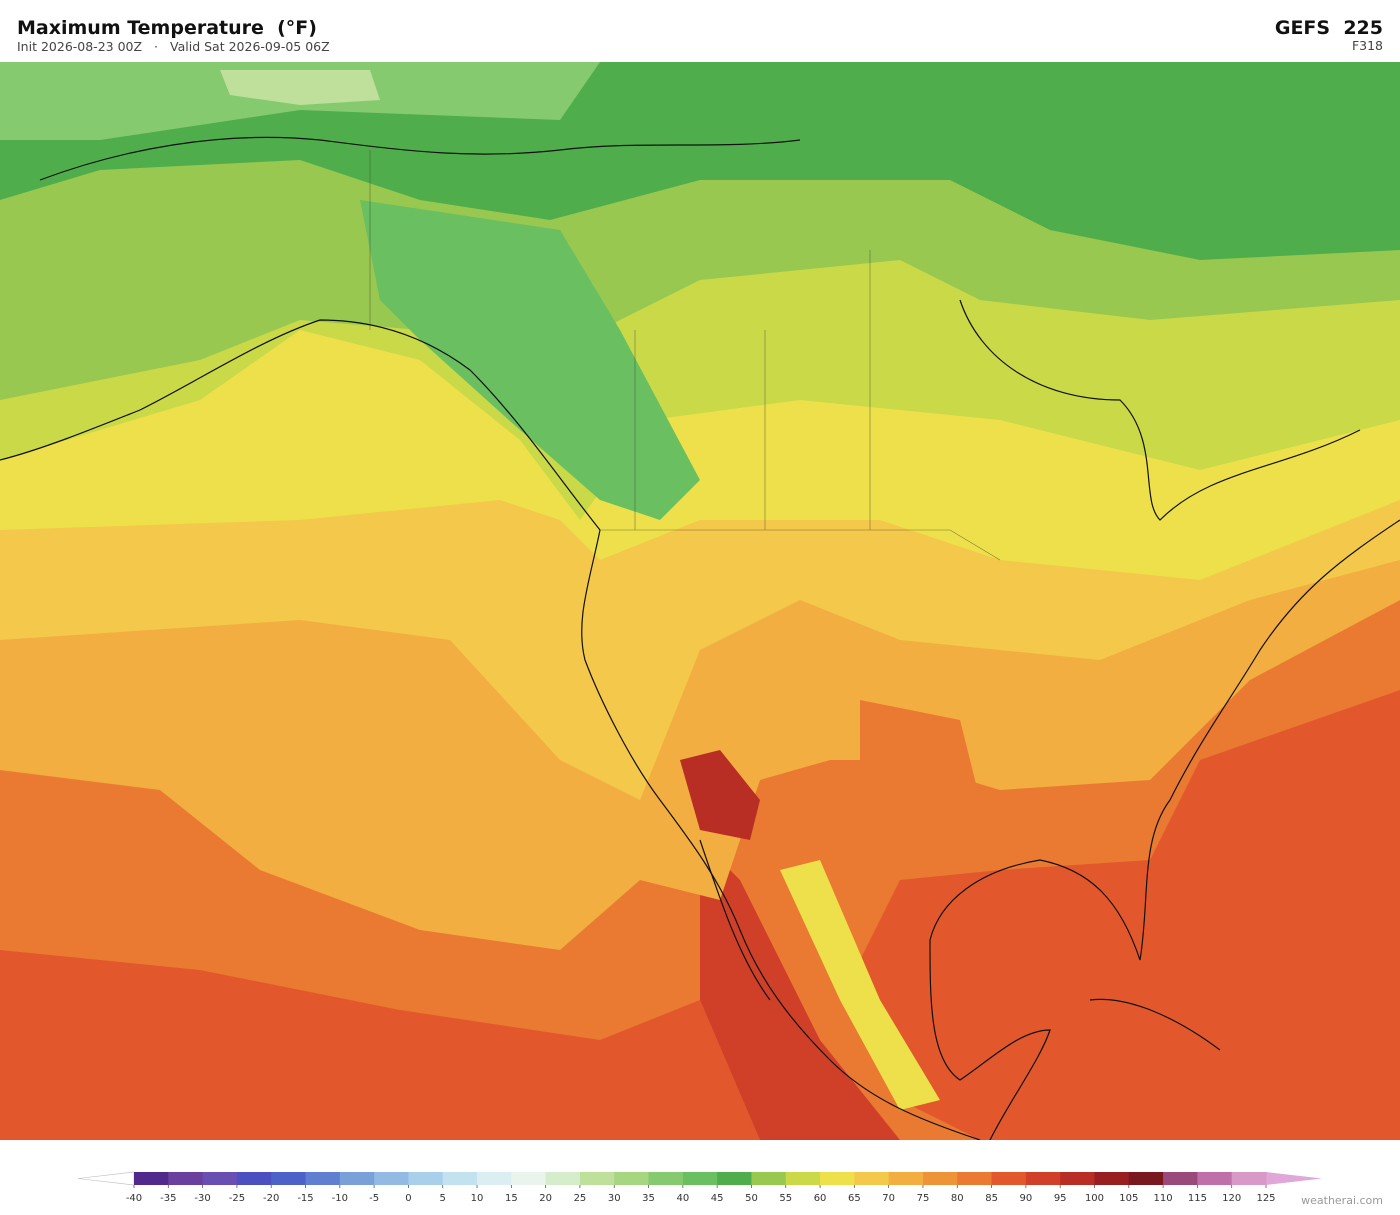 The image size is (1400, 1215). Describe the element at coordinates (340, 1198) in the screenshot. I see `colorbar-tick-label: -10` at that location.